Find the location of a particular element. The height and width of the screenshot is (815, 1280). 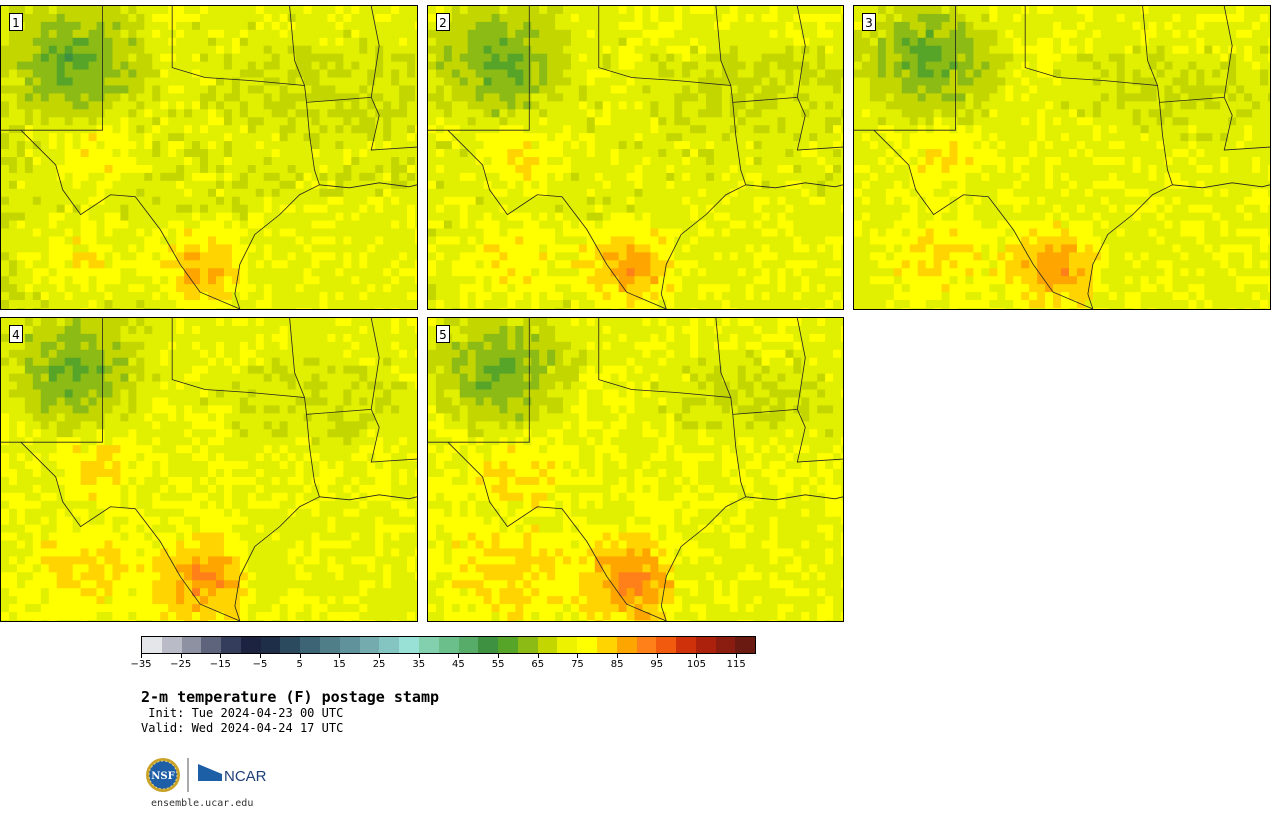

valid-time: Valid: Wed 2024-04-24 17 UTC is located at coordinates (242, 728).